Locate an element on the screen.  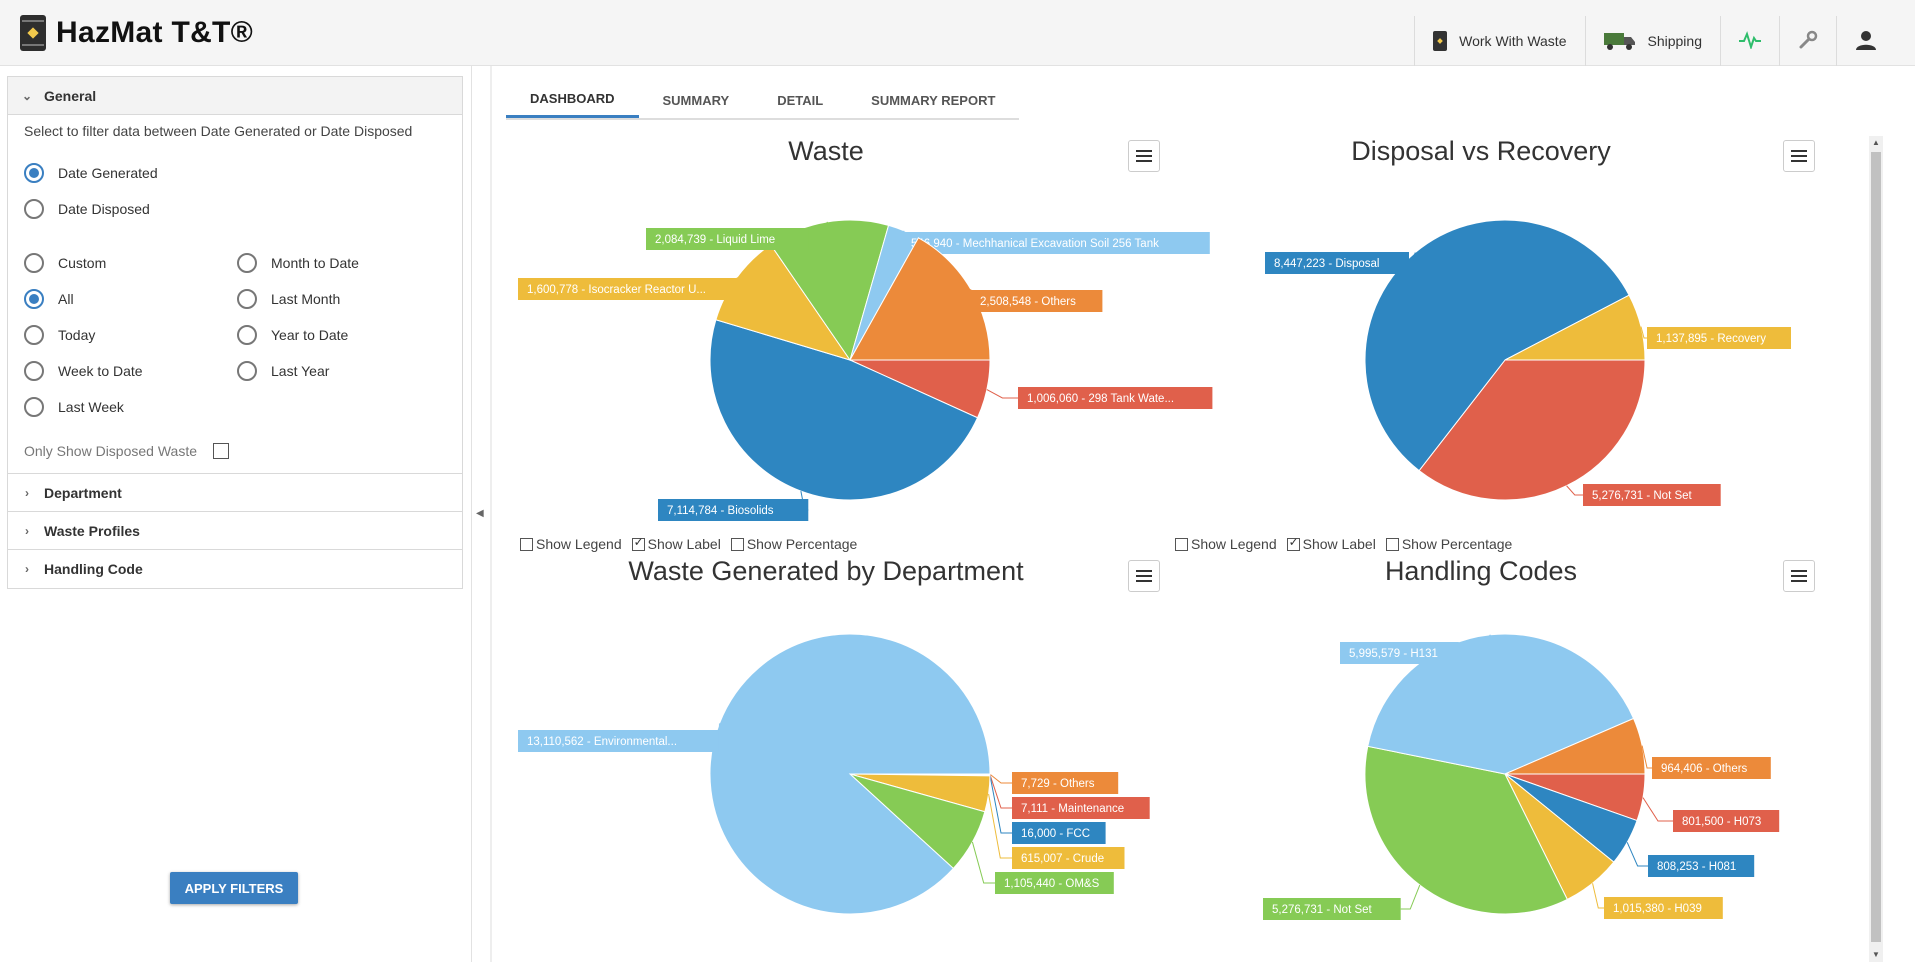
radio-label: All is located at coordinates (66, 299).